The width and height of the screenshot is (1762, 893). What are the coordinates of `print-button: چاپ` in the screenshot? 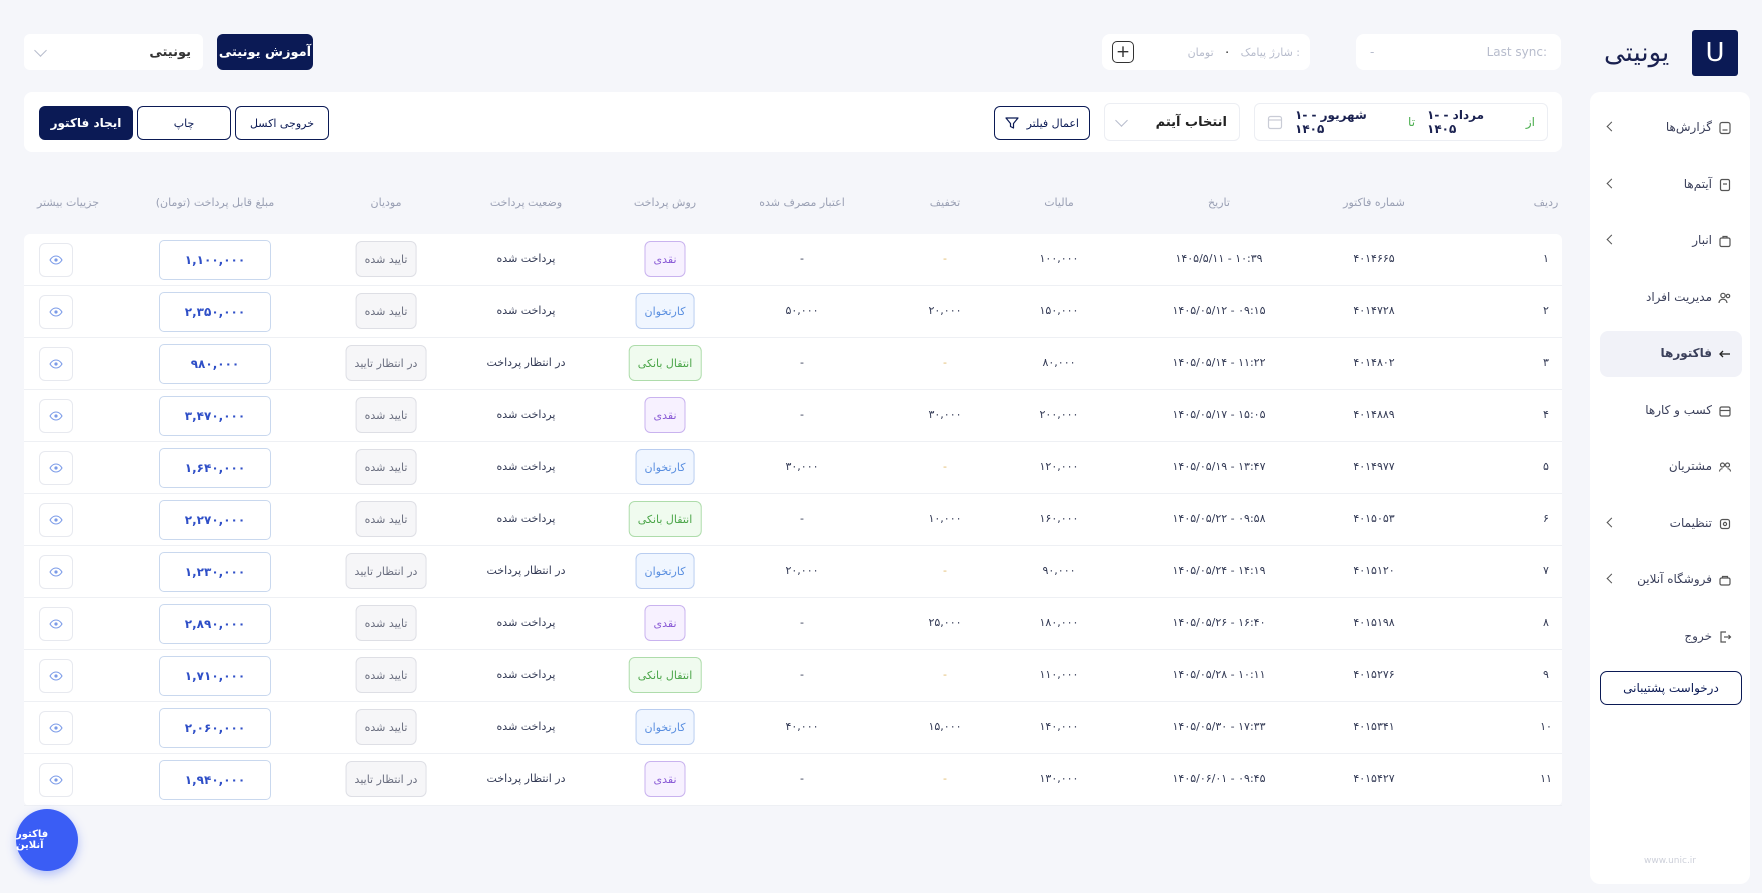 It's located at (184, 123).